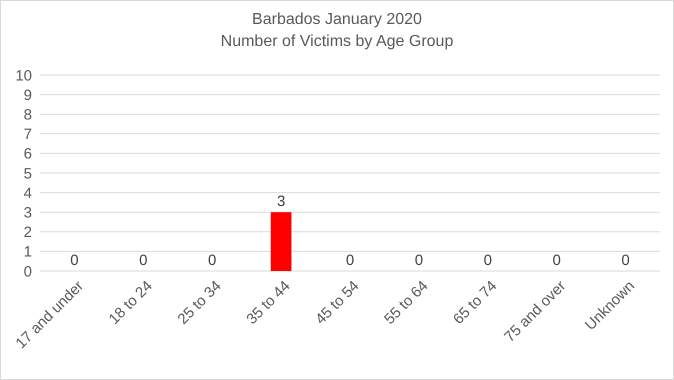 This screenshot has width=674, height=380. I want to click on y-tick-label: 7, so click(28, 135).